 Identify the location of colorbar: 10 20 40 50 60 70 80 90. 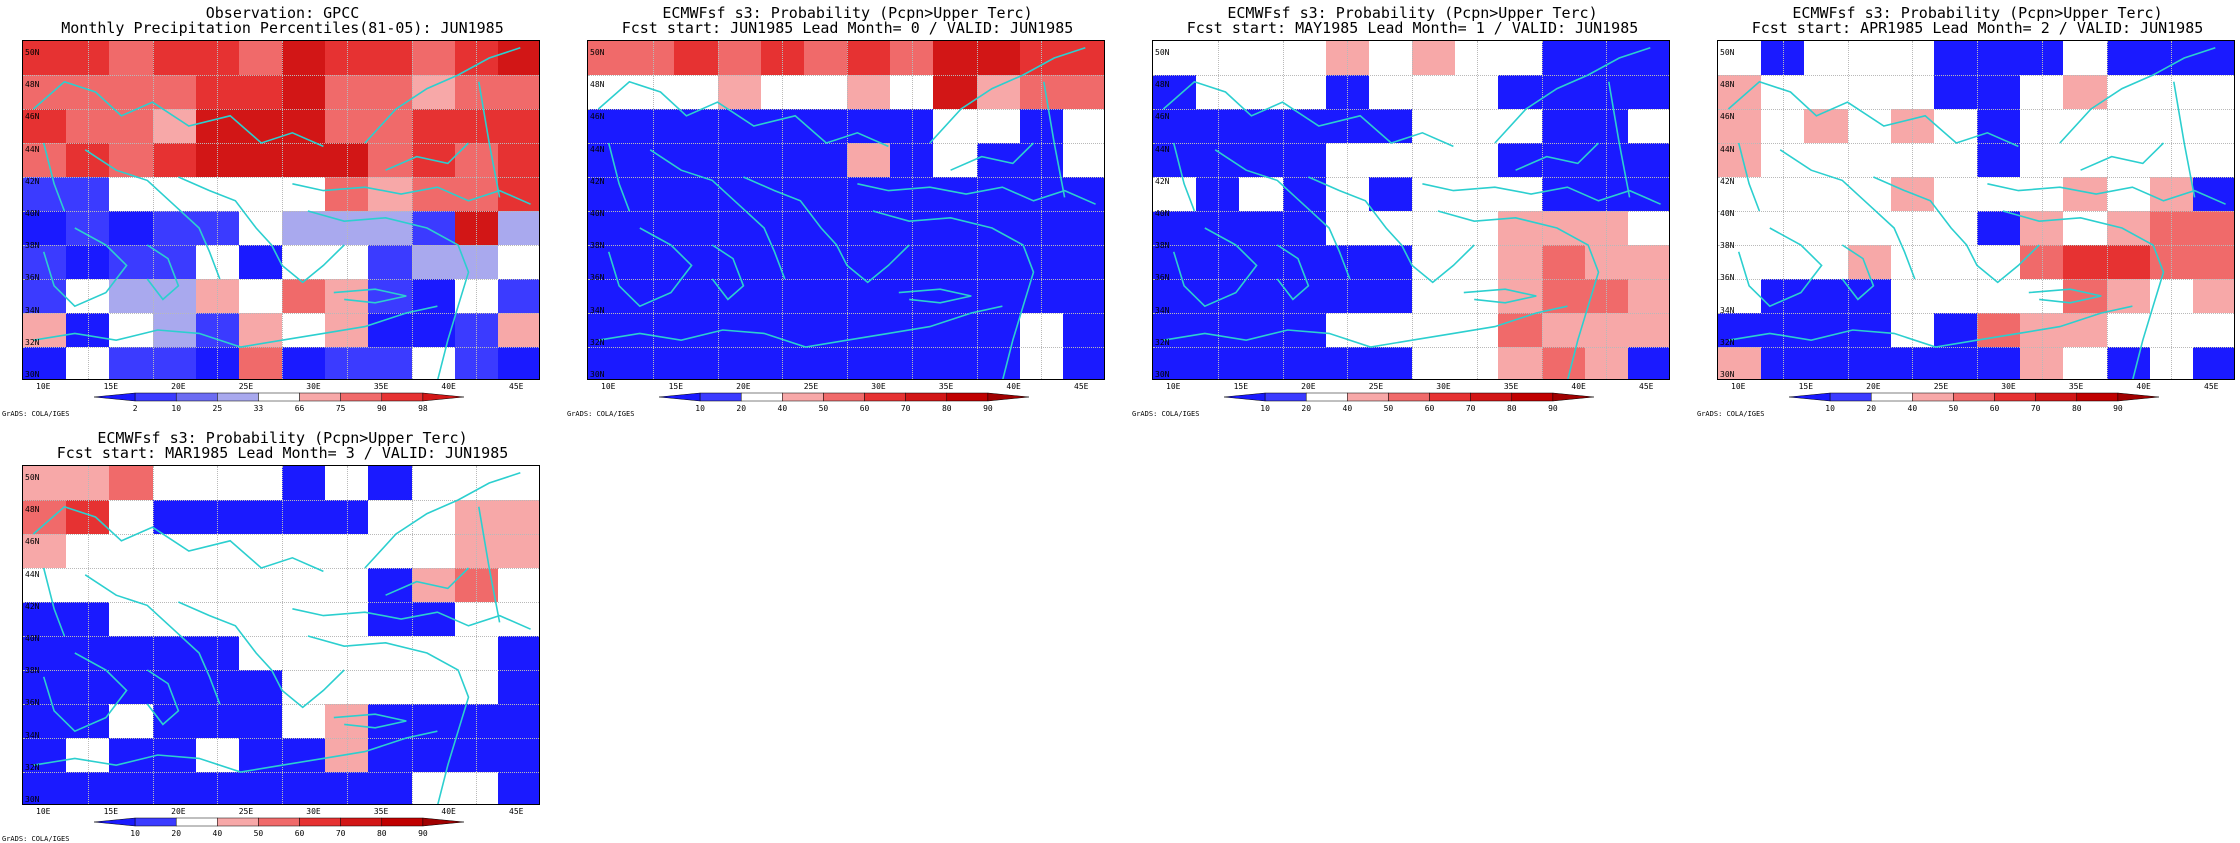
(1974, 402).